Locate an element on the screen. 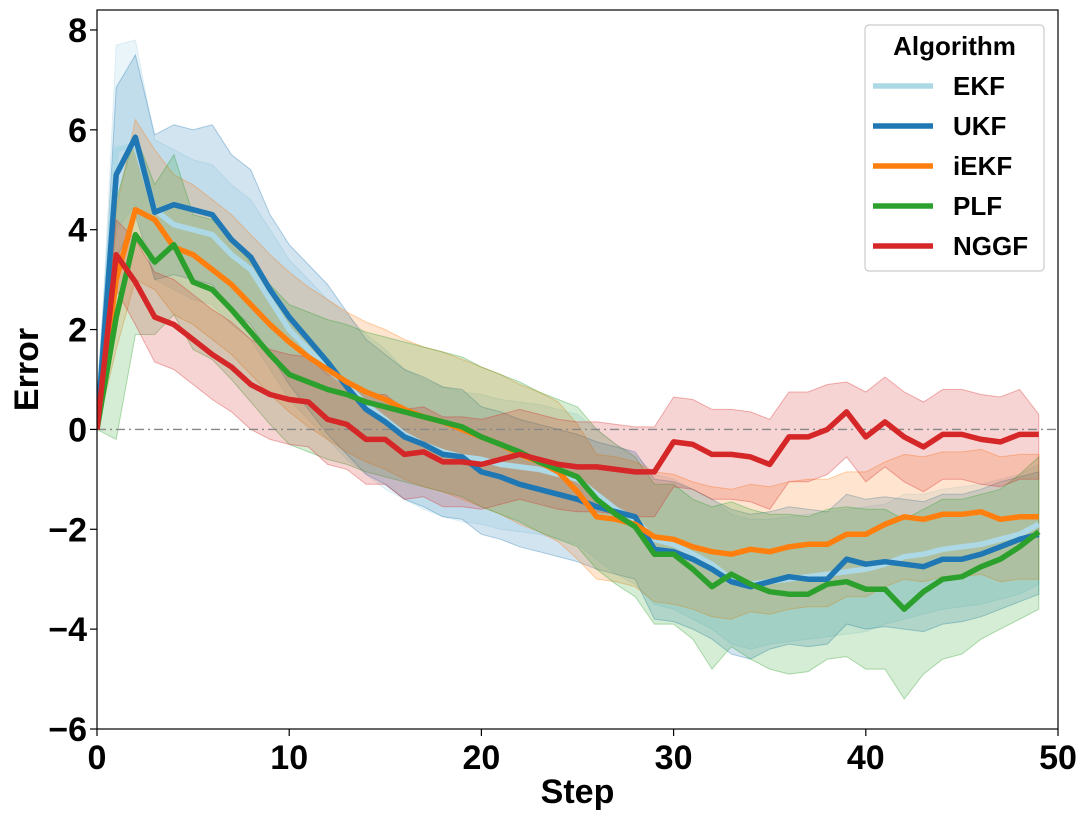  legend-label: PLF is located at coordinates (977, 206).